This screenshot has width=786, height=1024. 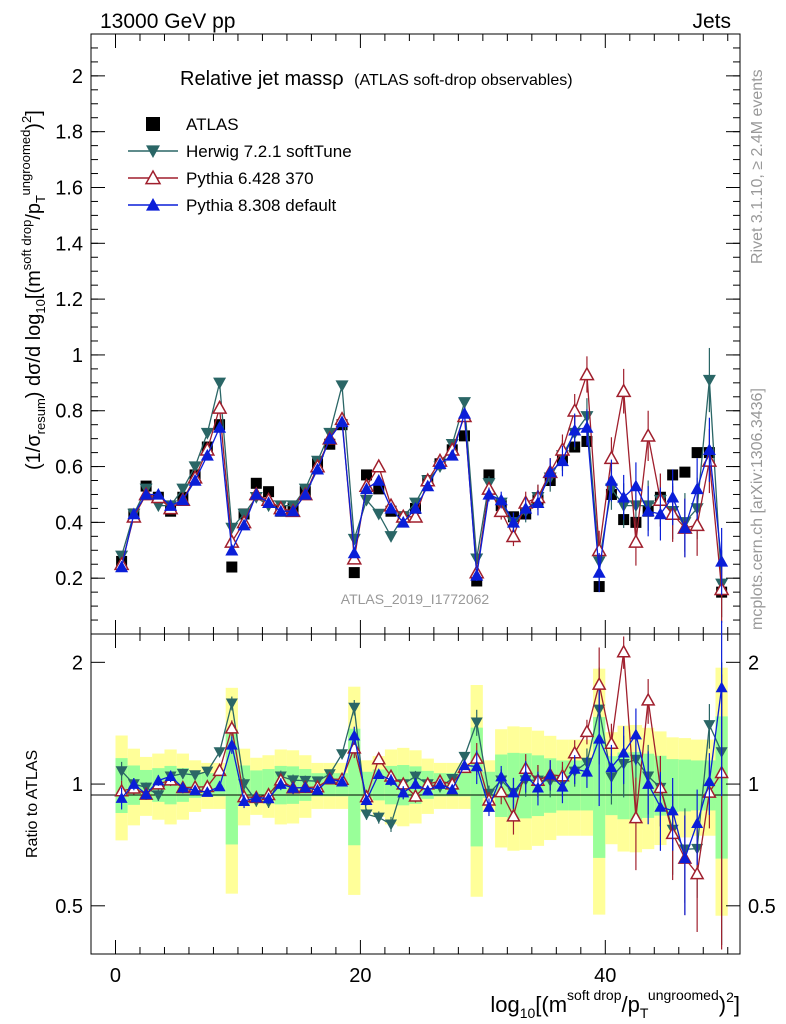 What do you see at coordinates (753, 785) in the screenshot?
I see `ratio-y-tick-label-right: 1` at bounding box center [753, 785].